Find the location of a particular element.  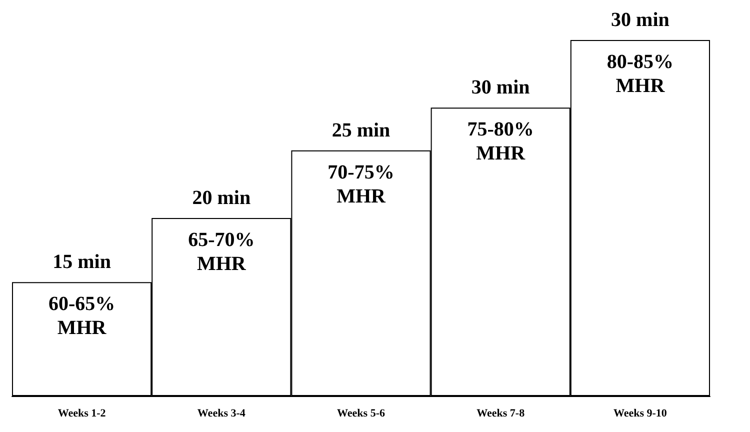

annotation: 75-80% MHR is located at coordinates (500, 141).